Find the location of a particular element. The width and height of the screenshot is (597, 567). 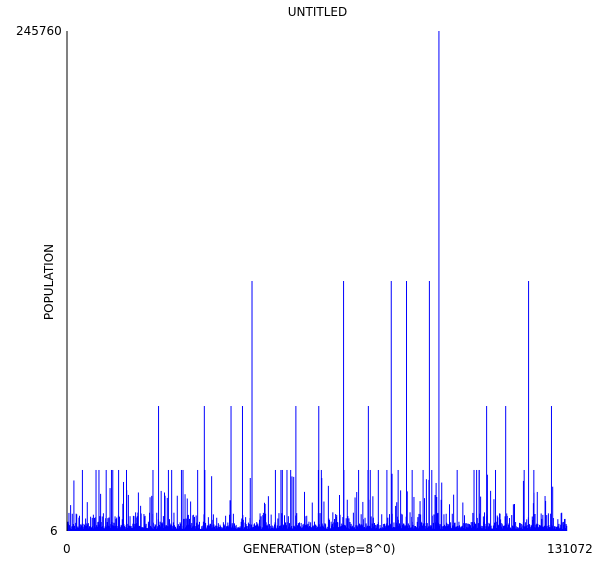

y-tick-max: 245760 is located at coordinates (39, 31).